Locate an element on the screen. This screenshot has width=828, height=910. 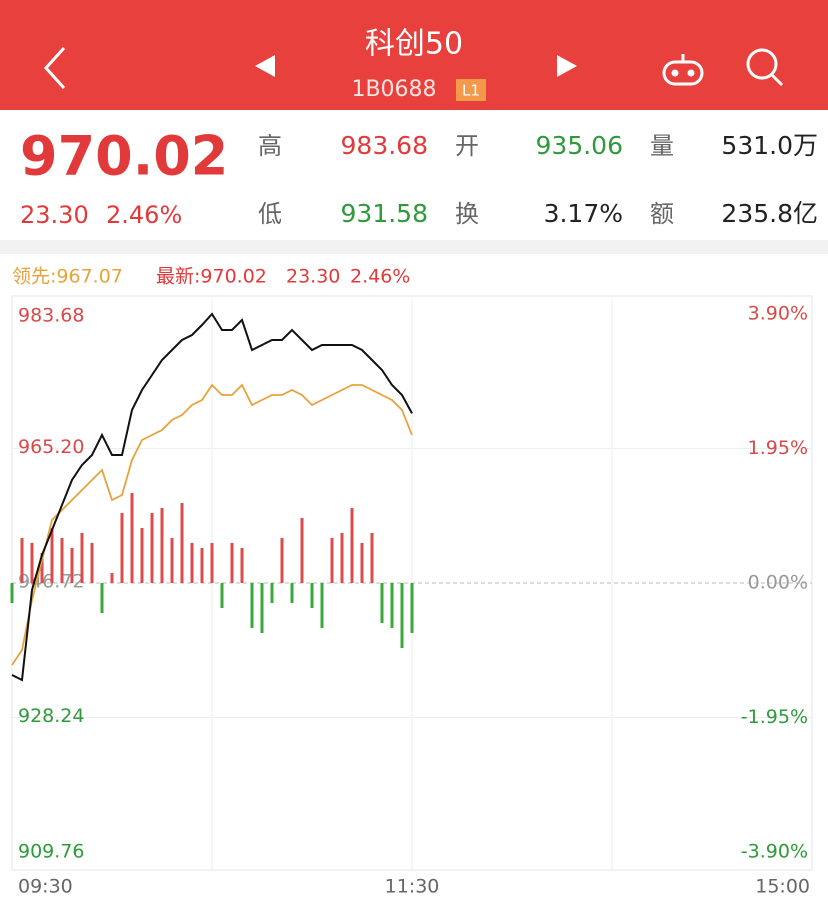
x-tick-label: 09:30 is located at coordinates (45, 887).